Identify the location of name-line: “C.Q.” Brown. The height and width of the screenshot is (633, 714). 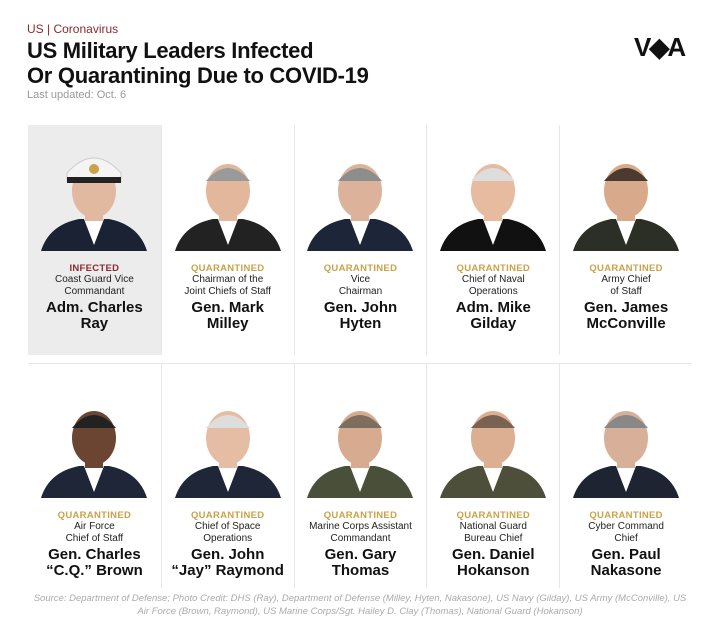
(94, 570).